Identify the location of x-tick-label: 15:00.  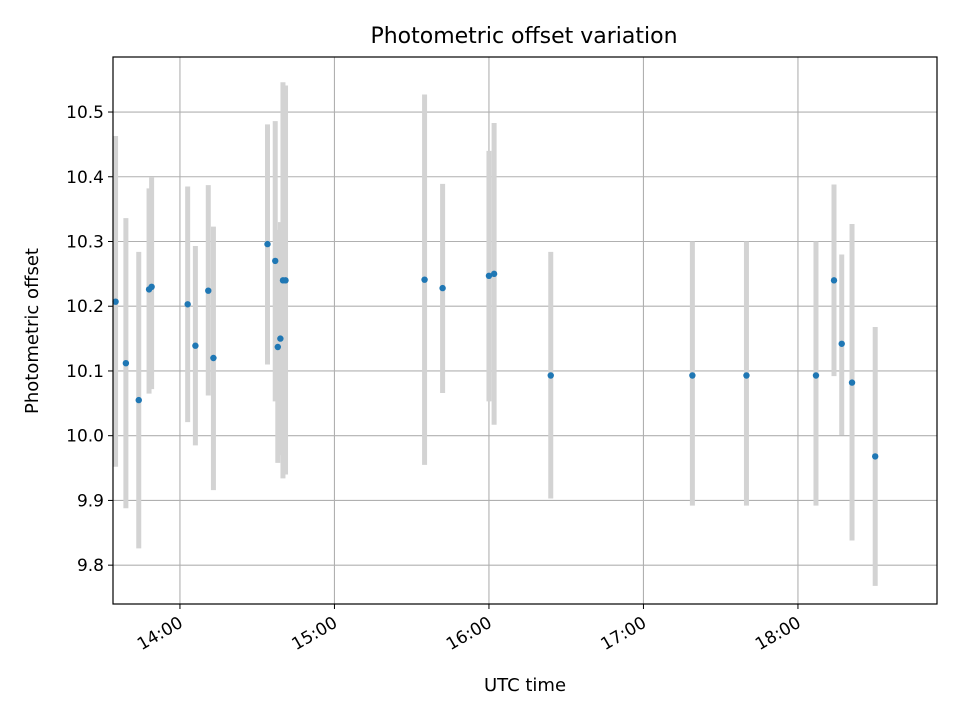
(315, 634).